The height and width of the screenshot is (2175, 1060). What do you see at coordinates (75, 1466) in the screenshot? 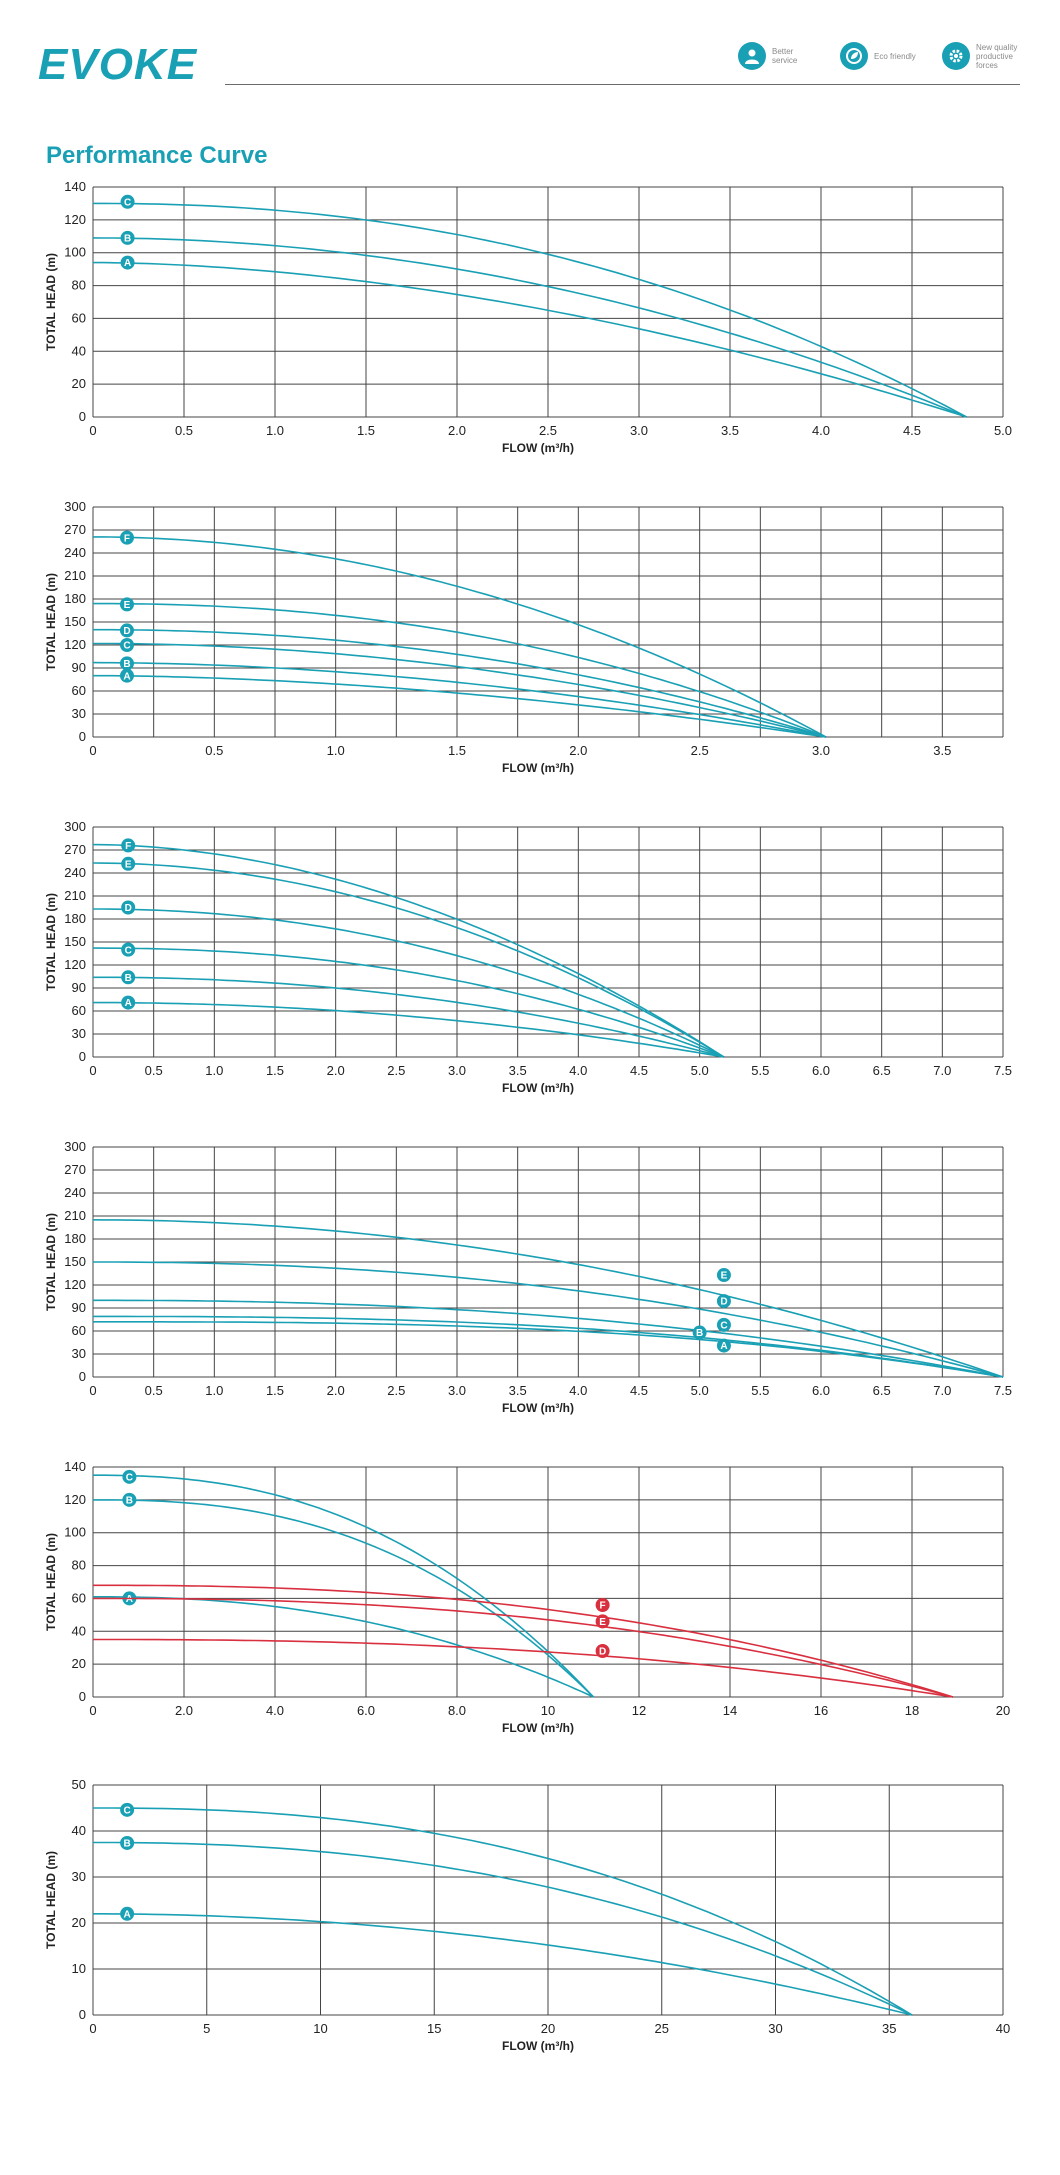
I see `y-tick-label: 140` at bounding box center [75, 1466].